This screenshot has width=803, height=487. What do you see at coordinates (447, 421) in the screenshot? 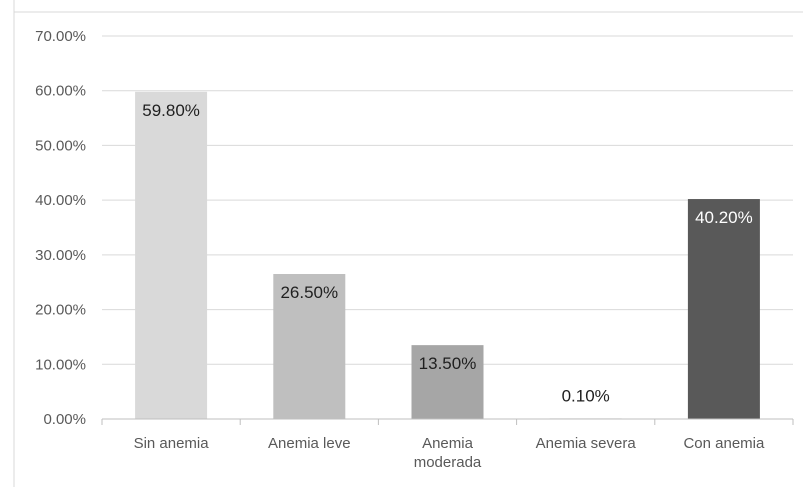
I see `x-axis` at bounding box center [447, 421].